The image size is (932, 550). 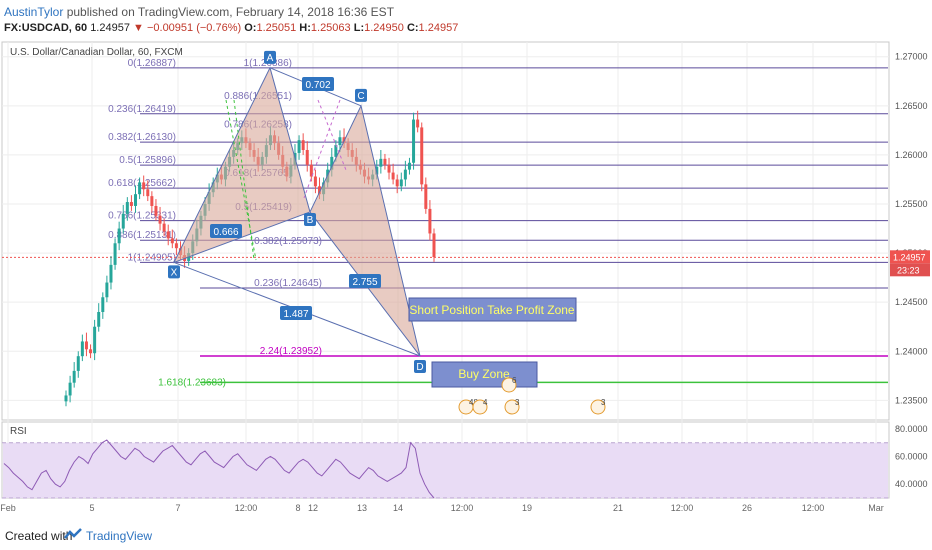 What do you see at coordinates (438, 28) in the screenshot?
I see `close-value: 1.24957` at bounding box center [438, 28].